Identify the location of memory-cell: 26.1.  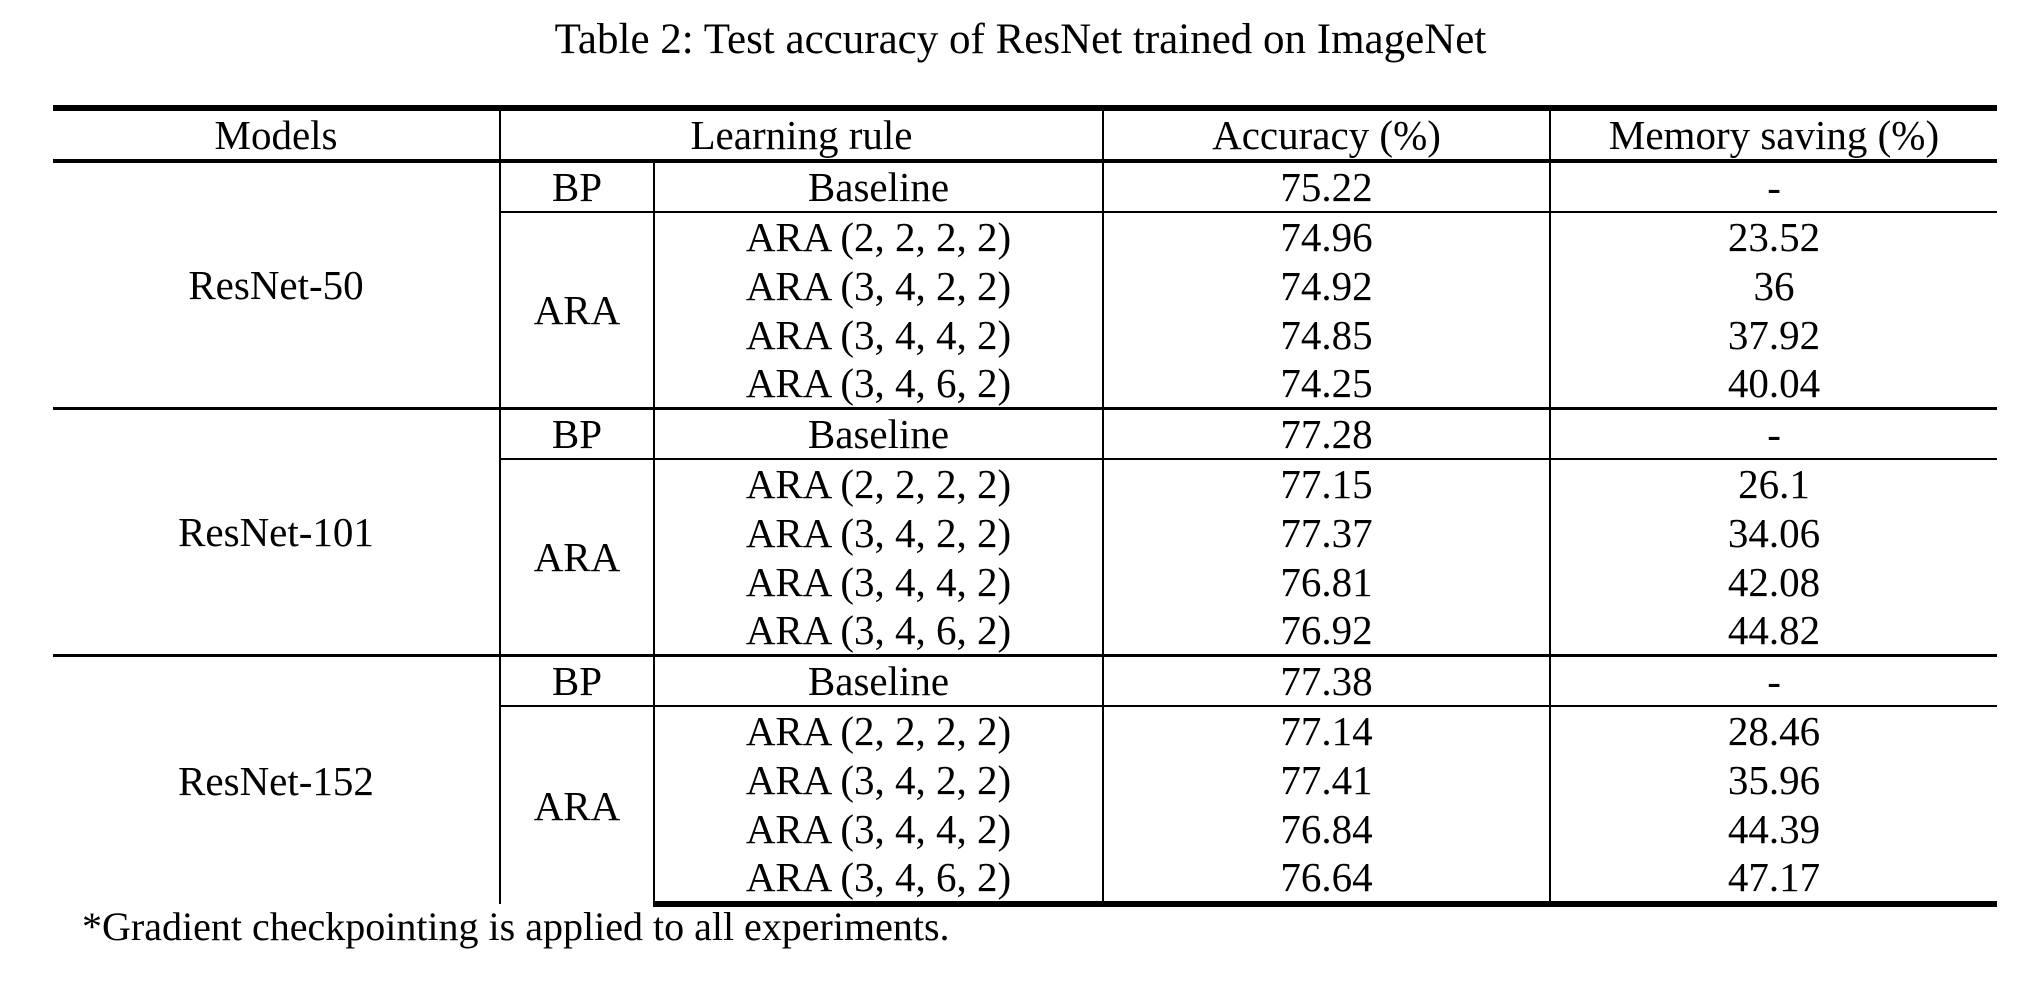
(1773, 483).